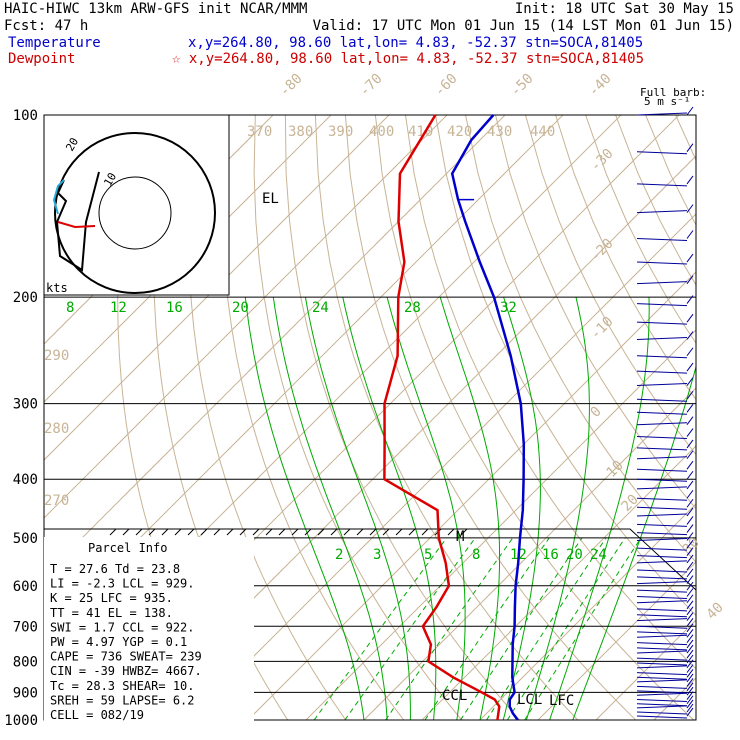 The image size is (740, 740). What do you see at coordinates (122, 686) in the screenshot?
I see `parcel-info-row: Tc = 28.3 SHEAR= 10.` at bounding box center [122, 686].